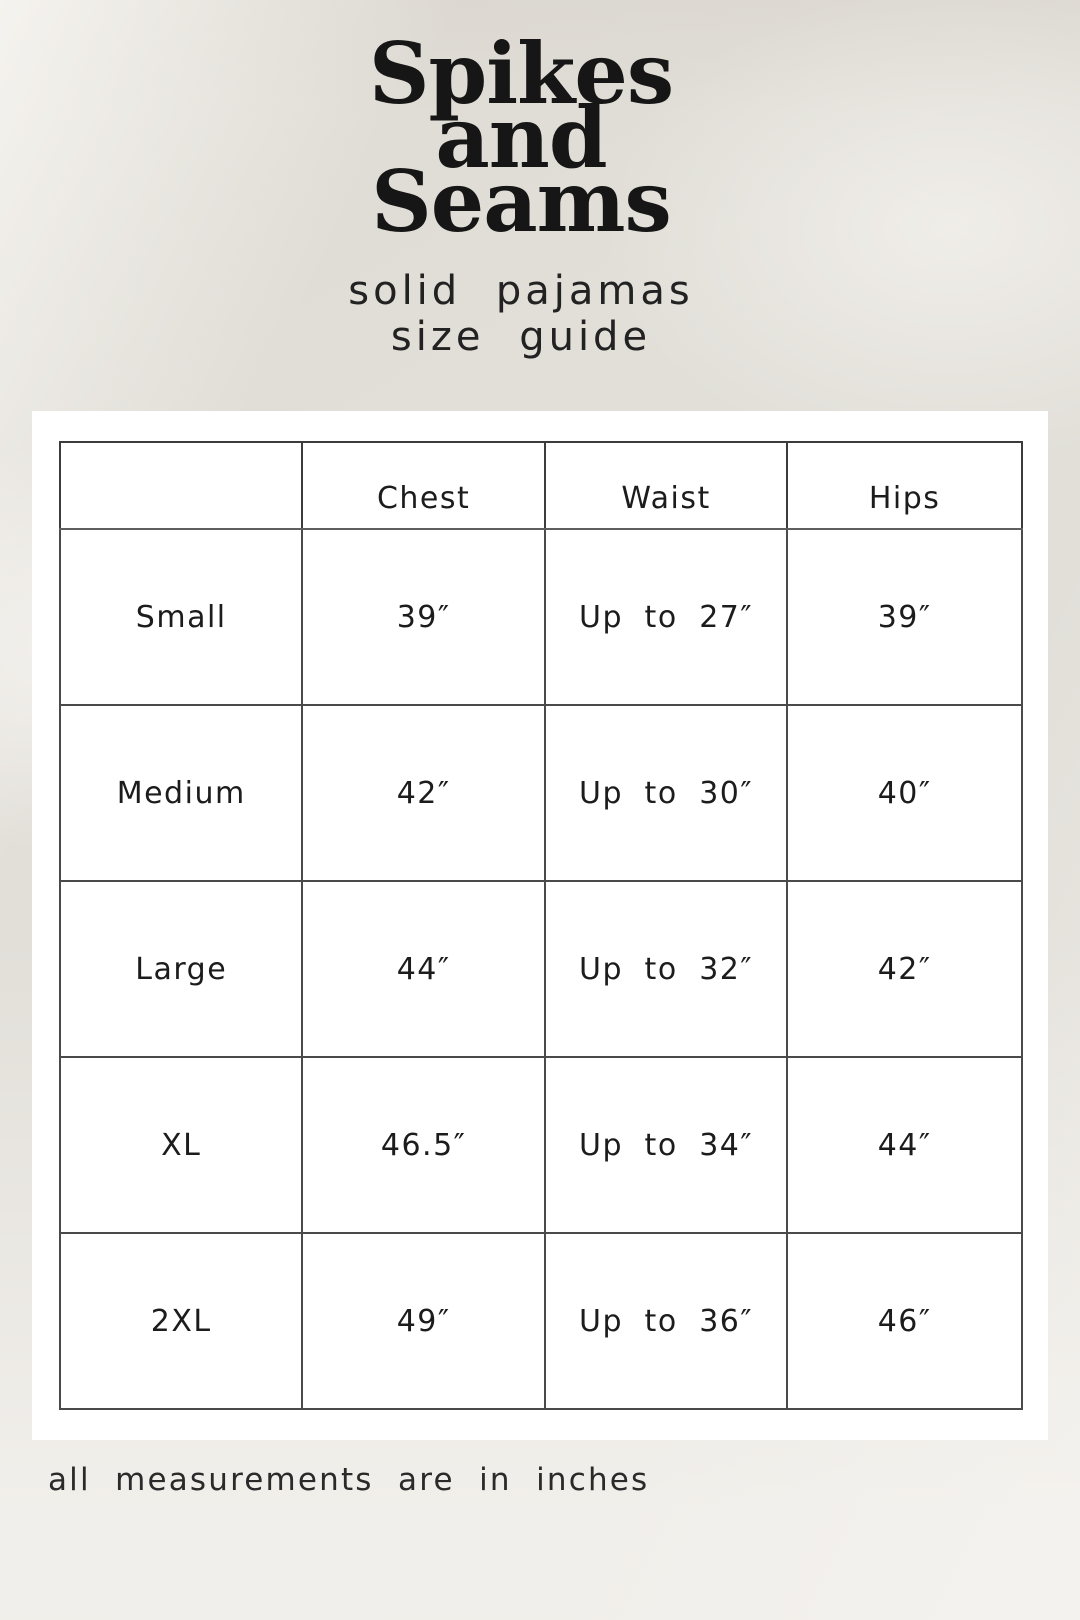 The height and width of the screenshot is (1620, 1080). What do you see at coordinates (904, 969) in the screenshot?
I see `hips-value: 42″` at bounding box center [904, 969].